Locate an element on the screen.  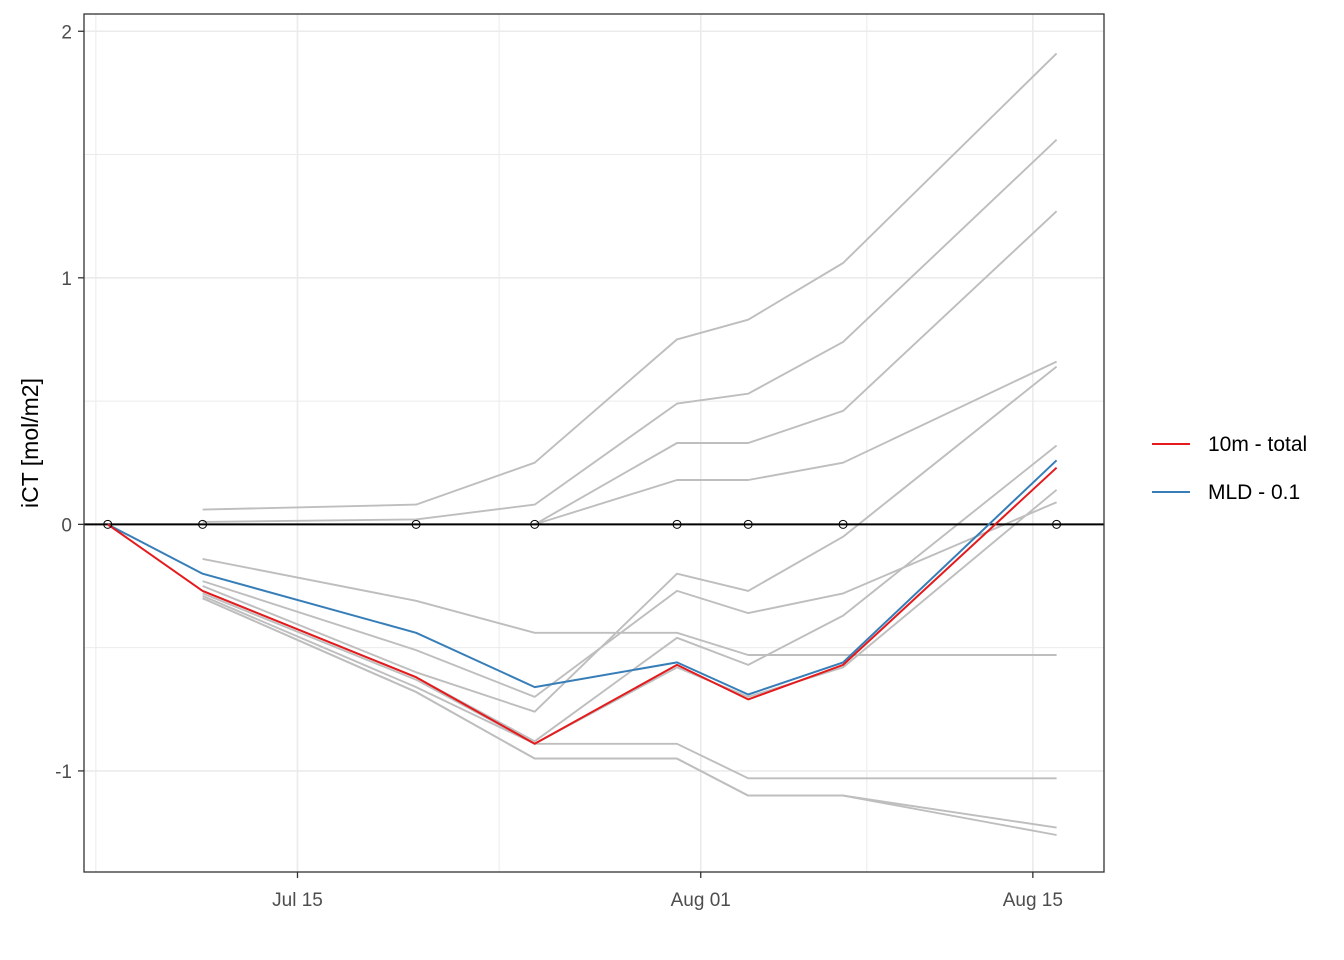
zero-points-layer is located at coordinates (582, 524).